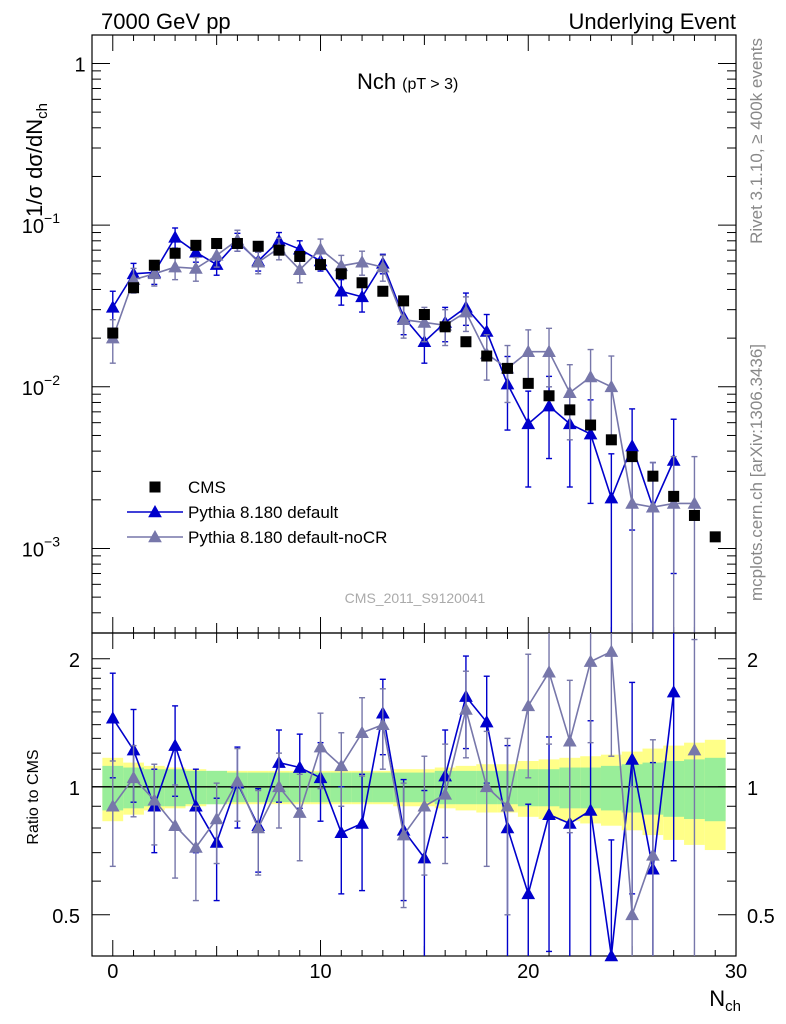 The height and width of the screenshot is (1024, 786). What do you see at coordinates (756, 141) in the screenshot?
I see `rivet-info: Rivet 3.1.10, ≥ 400k events` at bounding box center [756, 141].